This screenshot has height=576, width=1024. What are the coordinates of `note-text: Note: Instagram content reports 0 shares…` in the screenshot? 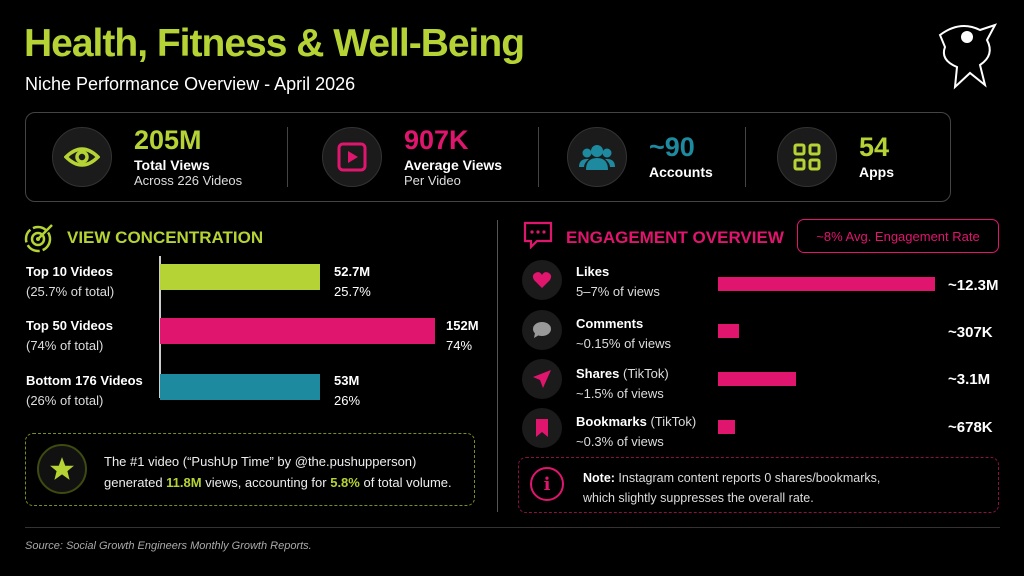 It's located at (732, 488).